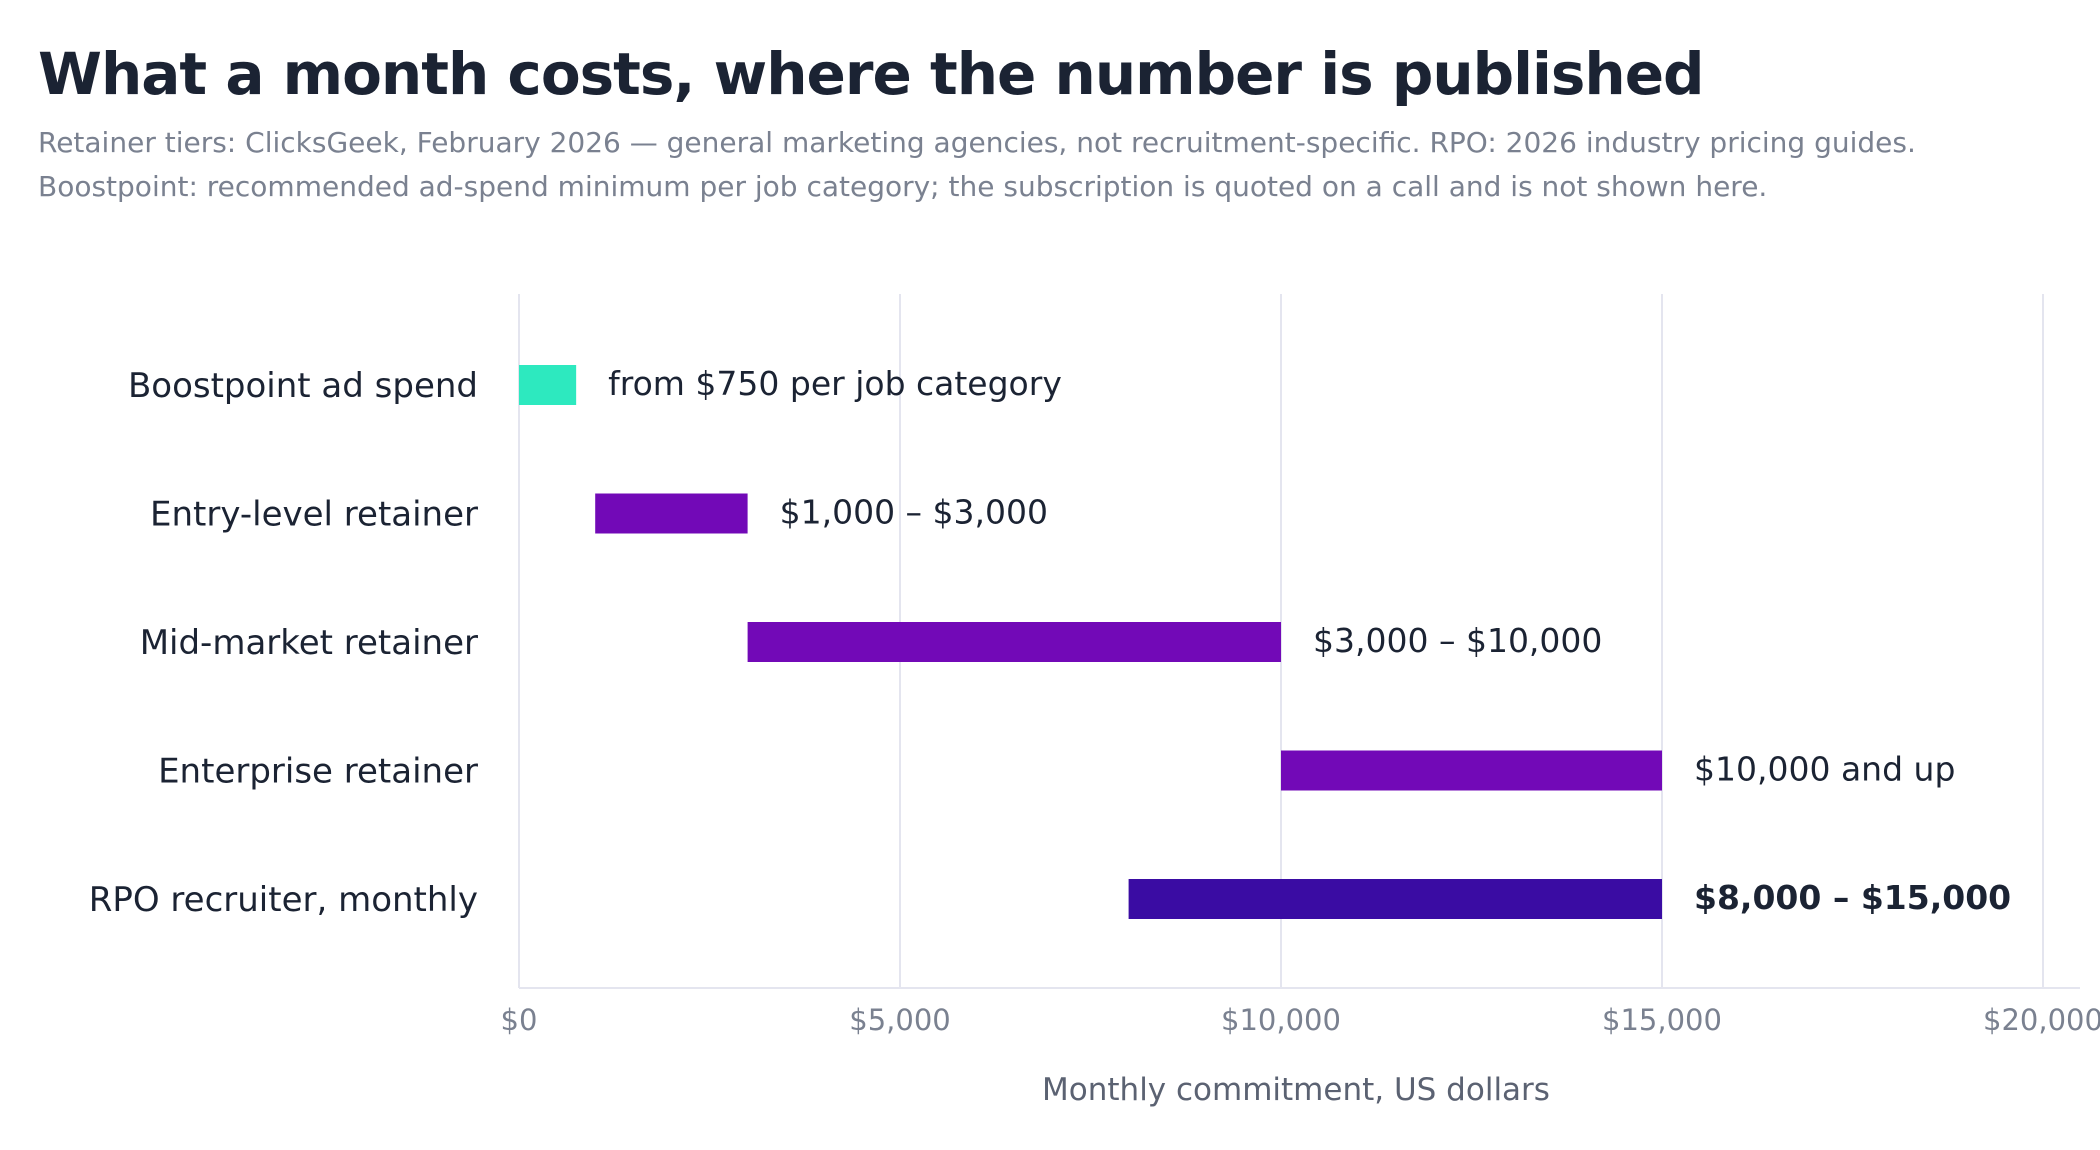 Image resolution: width=2100 pixels, height=1150 pixels. I want to click on x-tick-label: $0, so click(519, 1020).